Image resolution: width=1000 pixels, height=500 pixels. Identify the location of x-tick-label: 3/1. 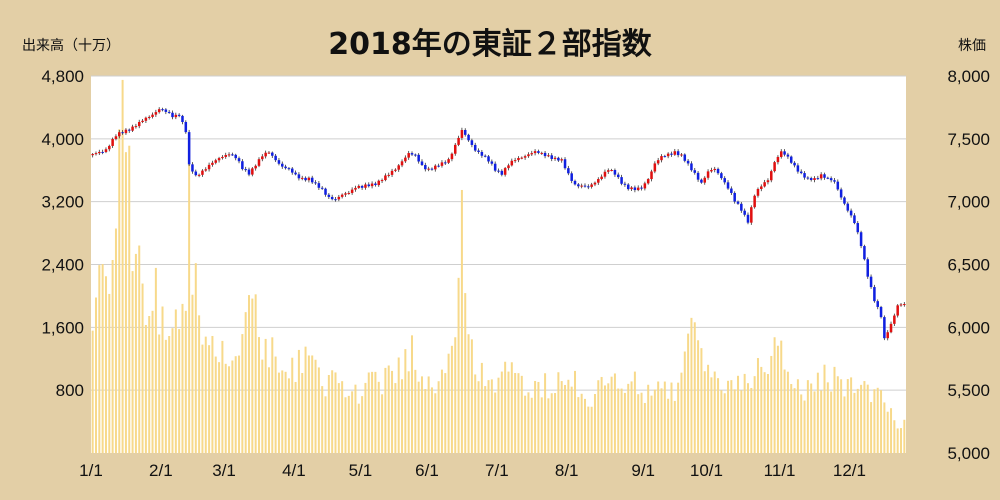
(224, 470).